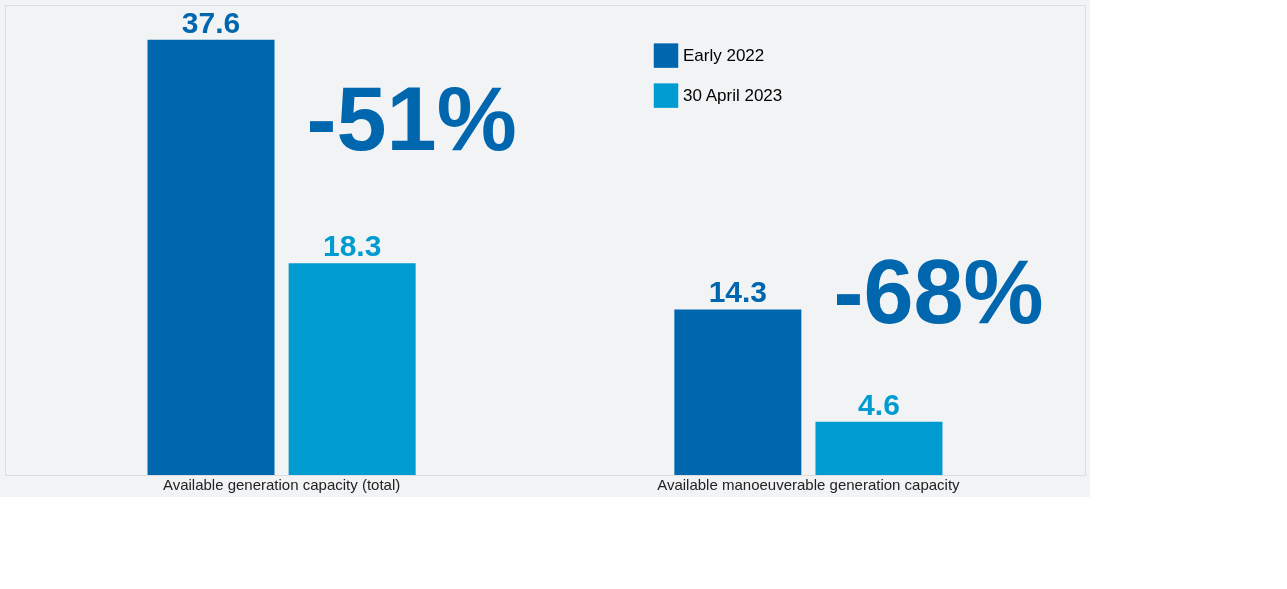  Describe the element at coordinates (724, 55) in the screenshot. I see `legend-label: Early 2022` at that location.